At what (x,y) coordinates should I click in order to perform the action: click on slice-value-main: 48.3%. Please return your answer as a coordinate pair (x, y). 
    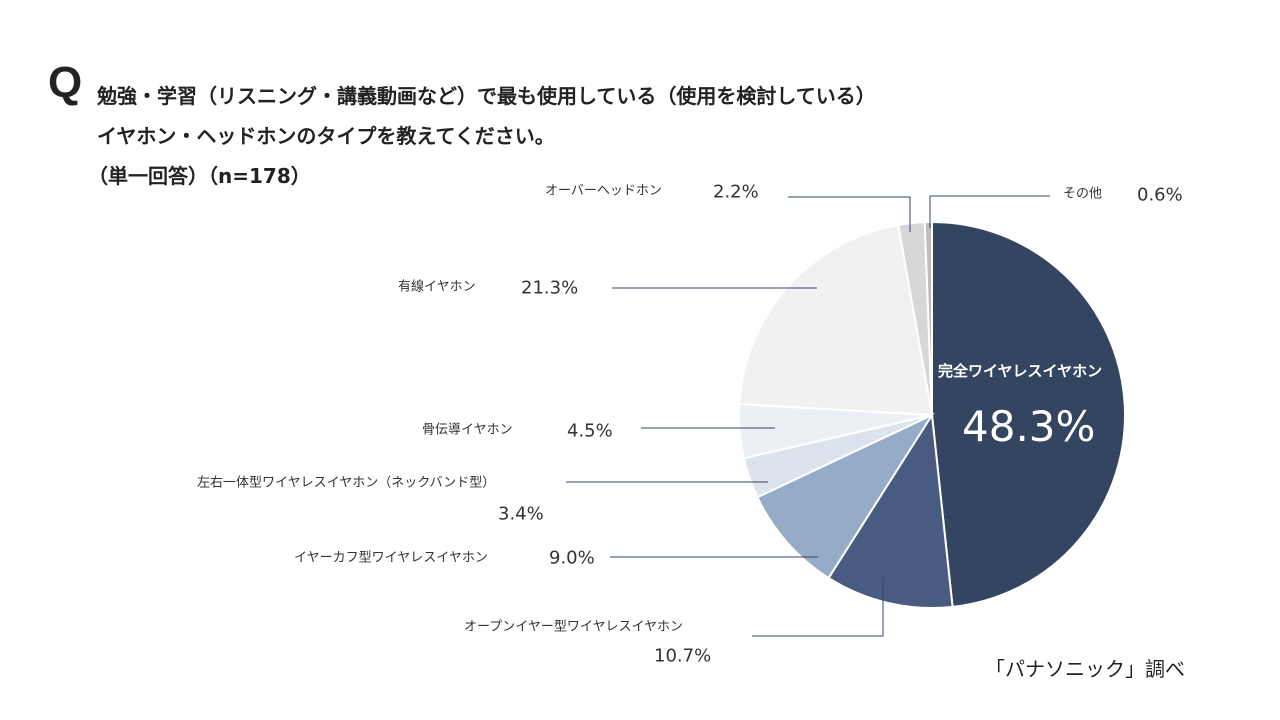
    Looking at the image, I should click on (1029, 426).